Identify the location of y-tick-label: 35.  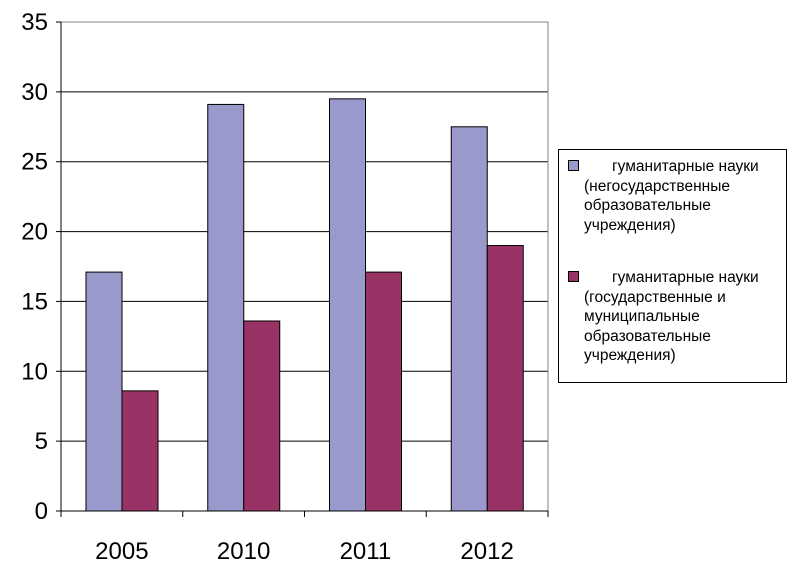
(34, 22).